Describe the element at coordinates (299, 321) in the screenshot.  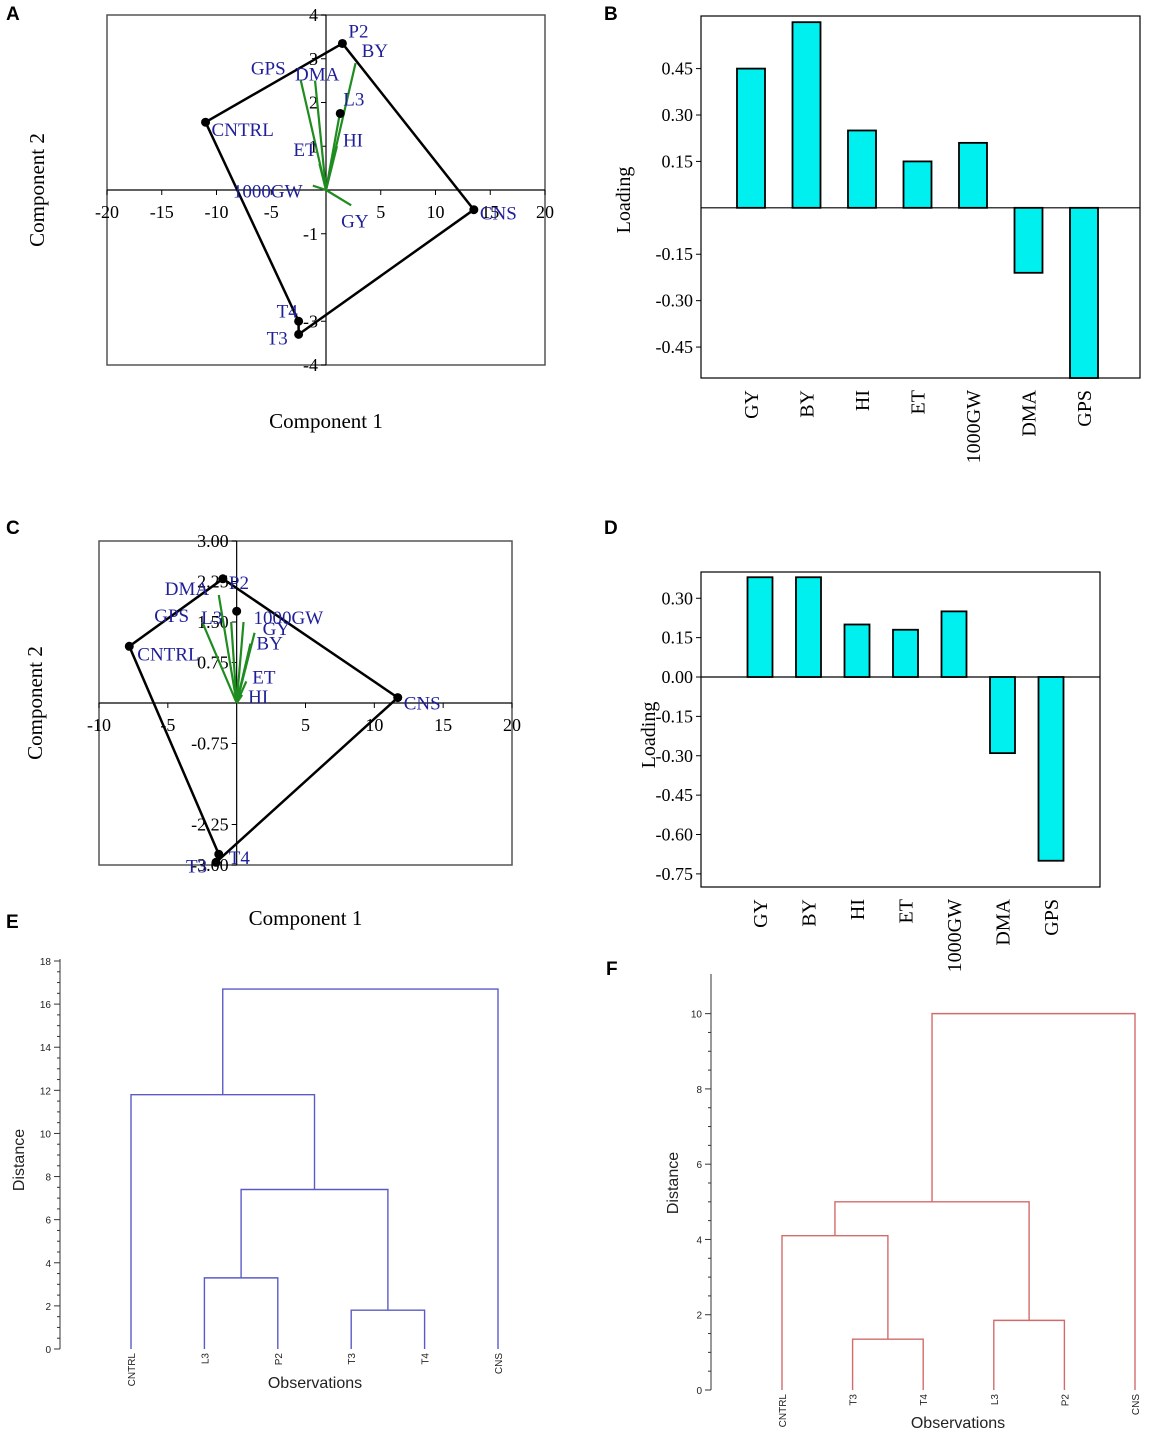
I see `observation-point-t4` at that location.